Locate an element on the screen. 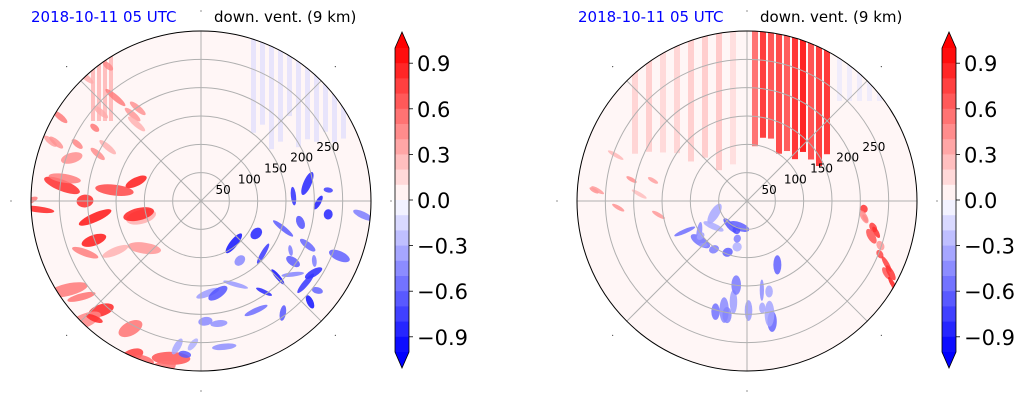  radial-tick-label: 50 is located at coordinates (223, 190).